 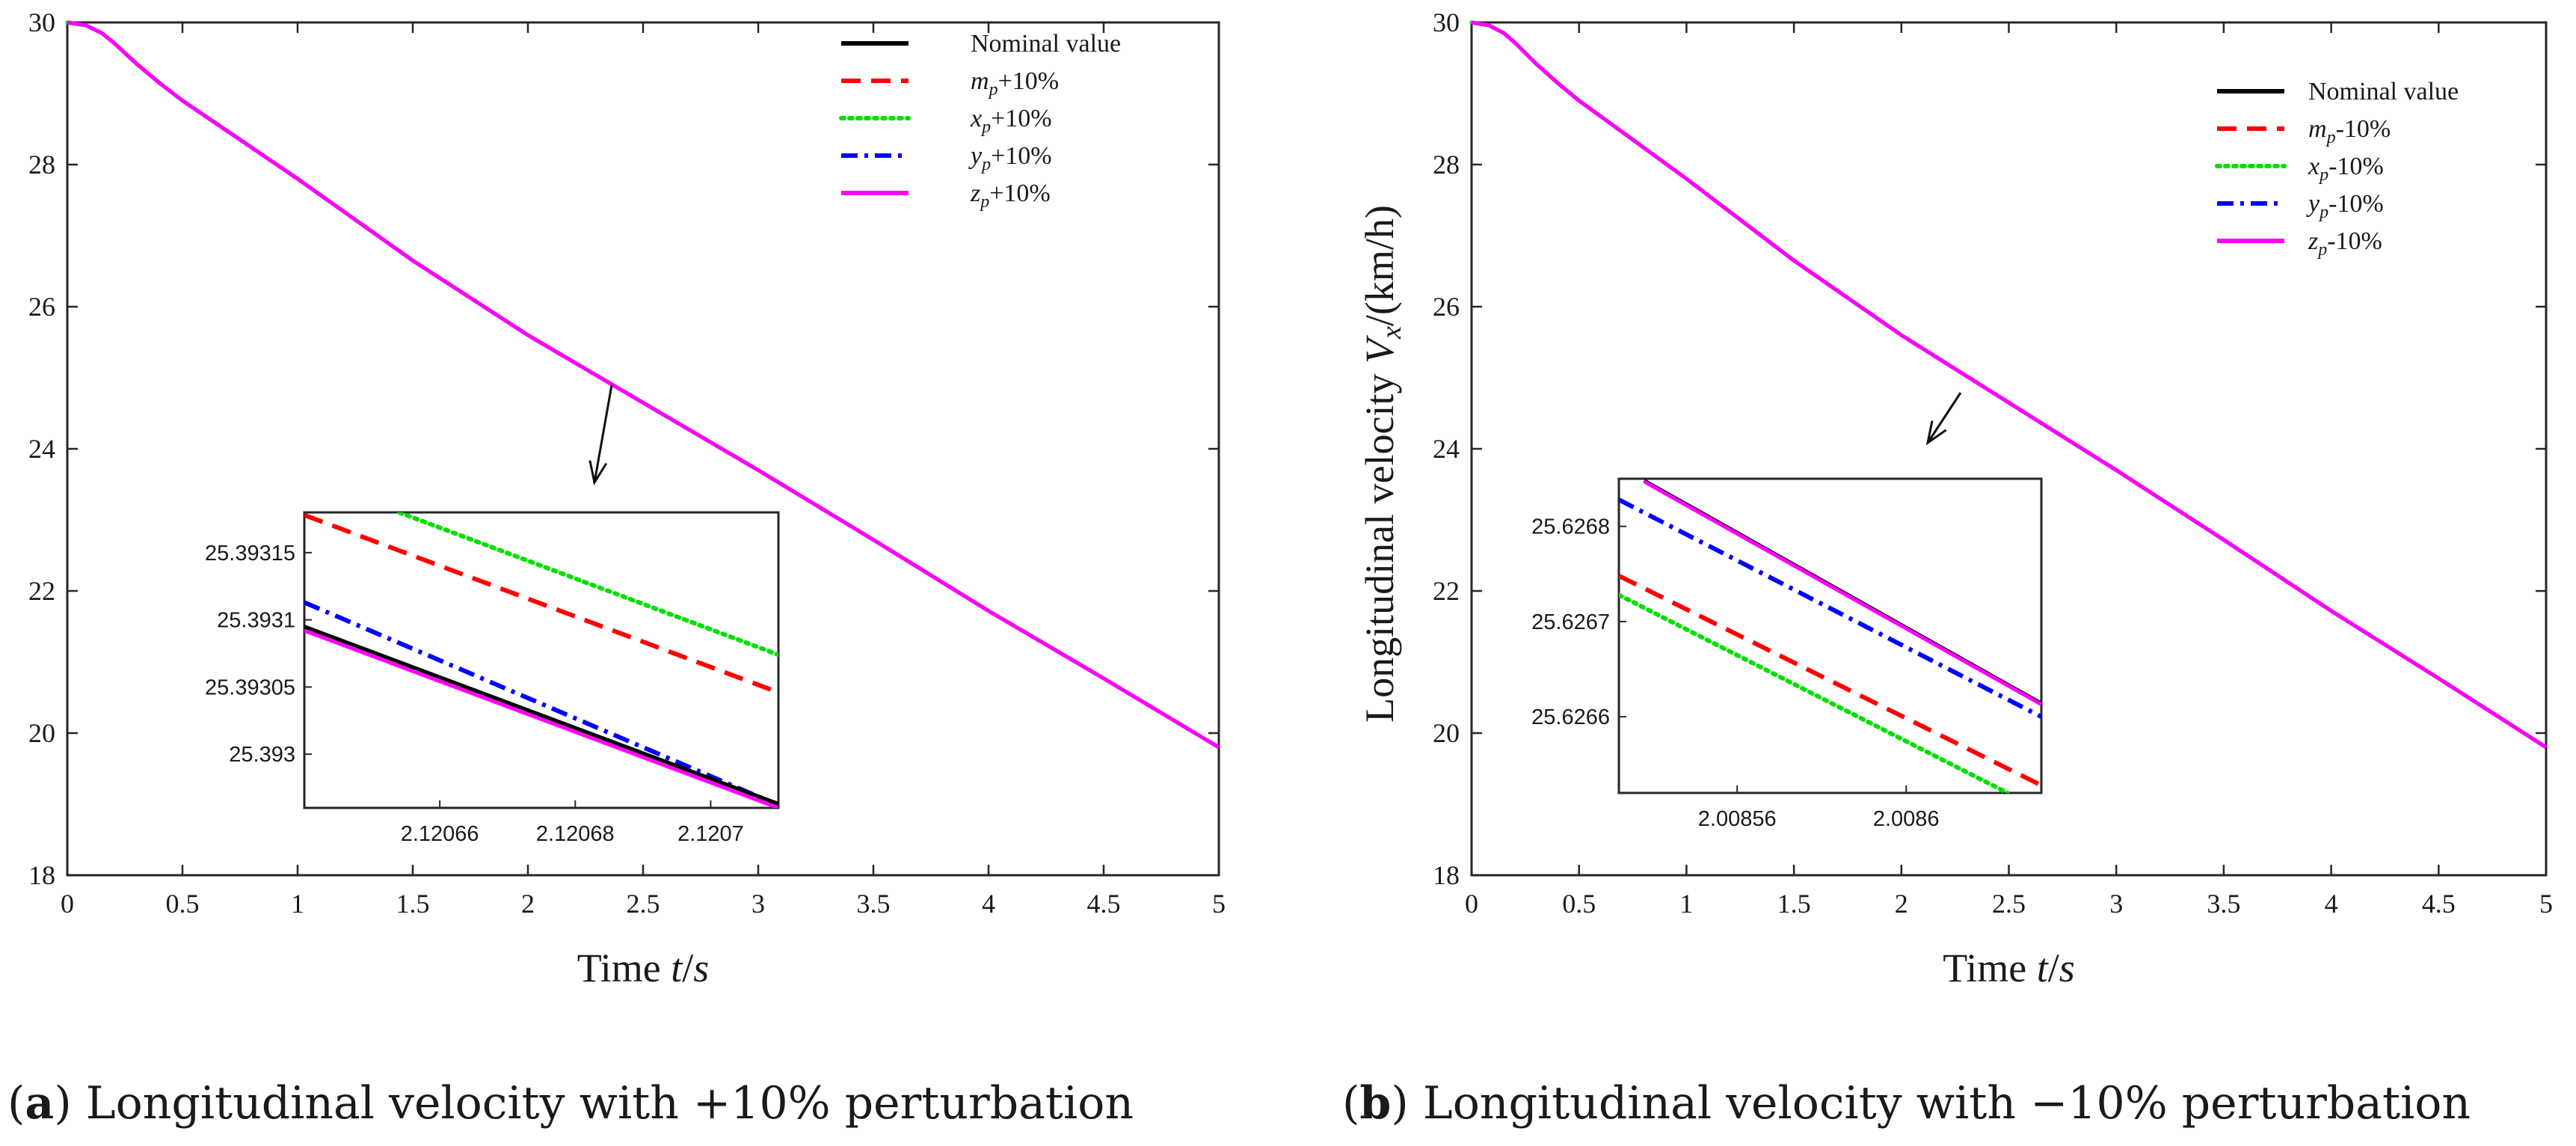 I want to click on y-axis-label: Longitudinal velocity Vx/(km/h), so click(x=1382, y=464).